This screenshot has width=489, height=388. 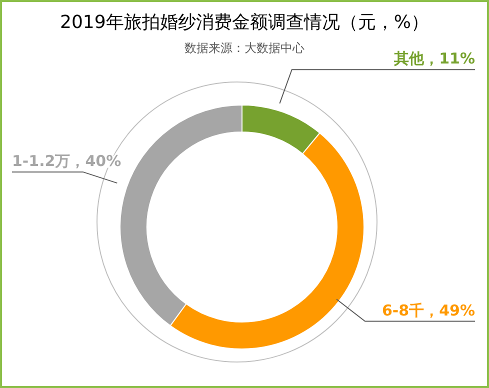 What do you see at coordinates (244, 22) in the screenshot?
I see `chart-title: 2019年旅拍婚纱消费金额调查情况（元，%）` at bounding box center [244, 22].